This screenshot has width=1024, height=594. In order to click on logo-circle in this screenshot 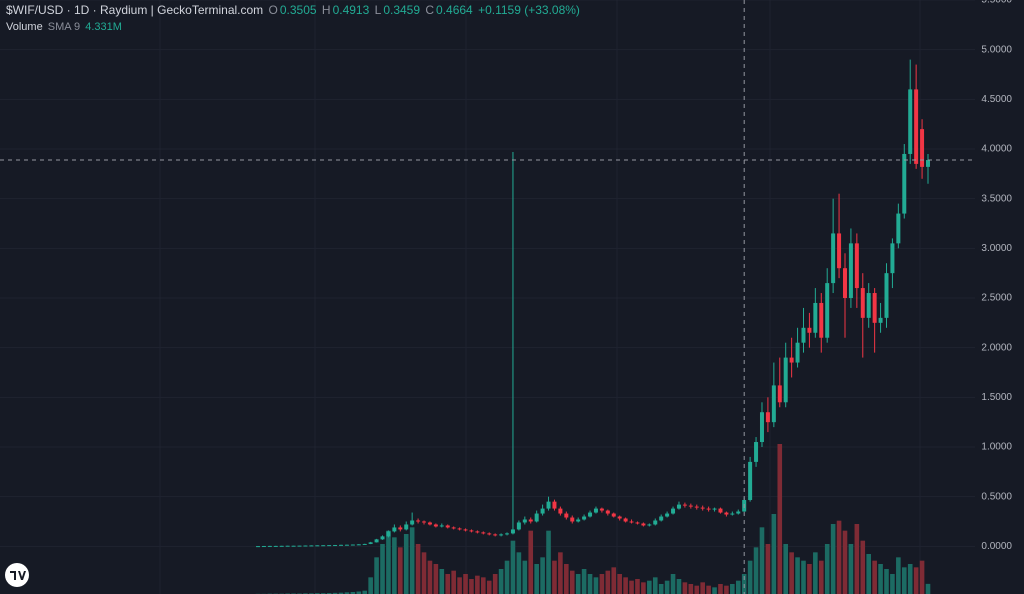, I will do `click(17, 575)`.